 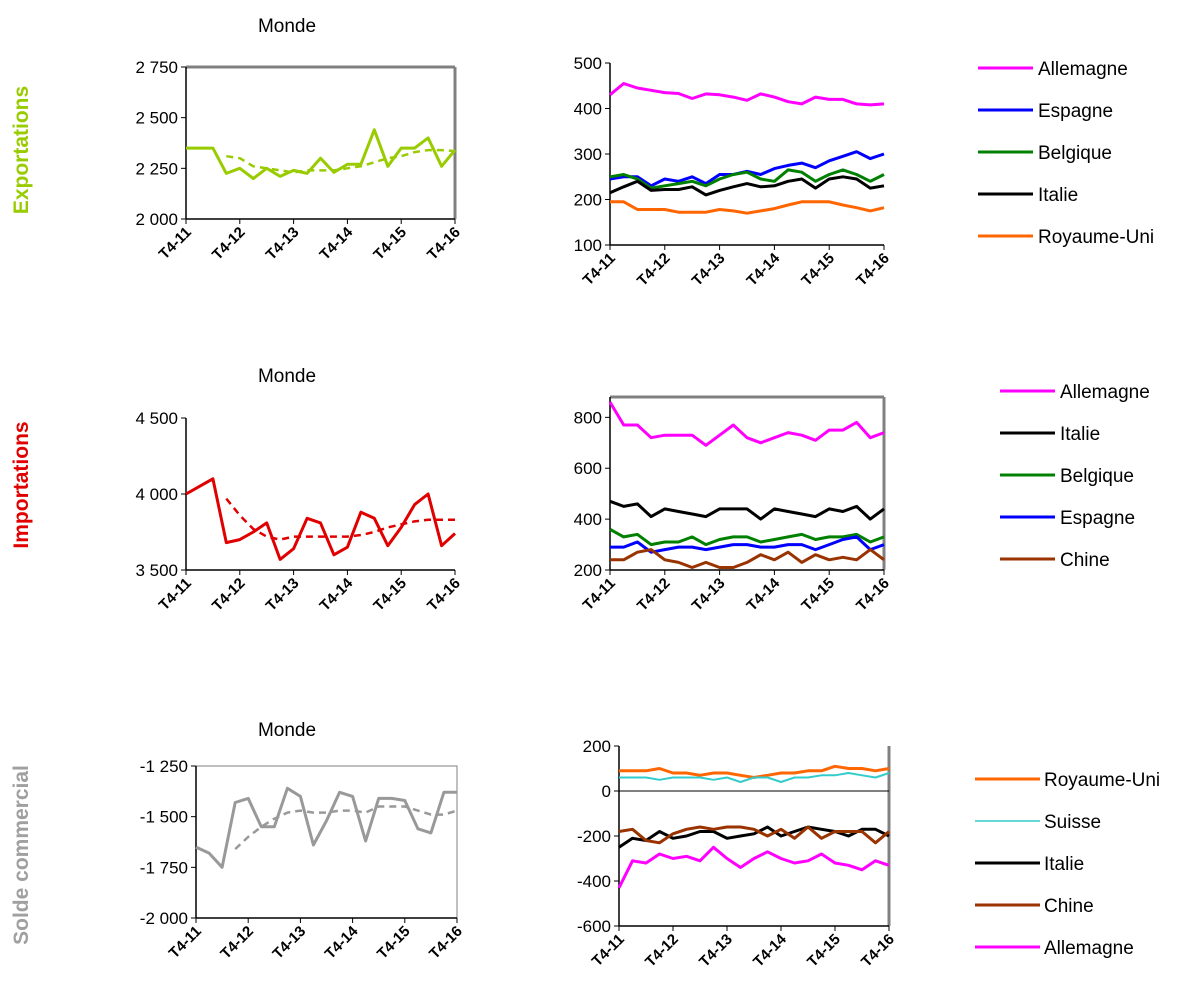 What do you see at coordinates (340, 519) in the screenshot?
I see `series-line-dashed` at bounding box center [340, 519].